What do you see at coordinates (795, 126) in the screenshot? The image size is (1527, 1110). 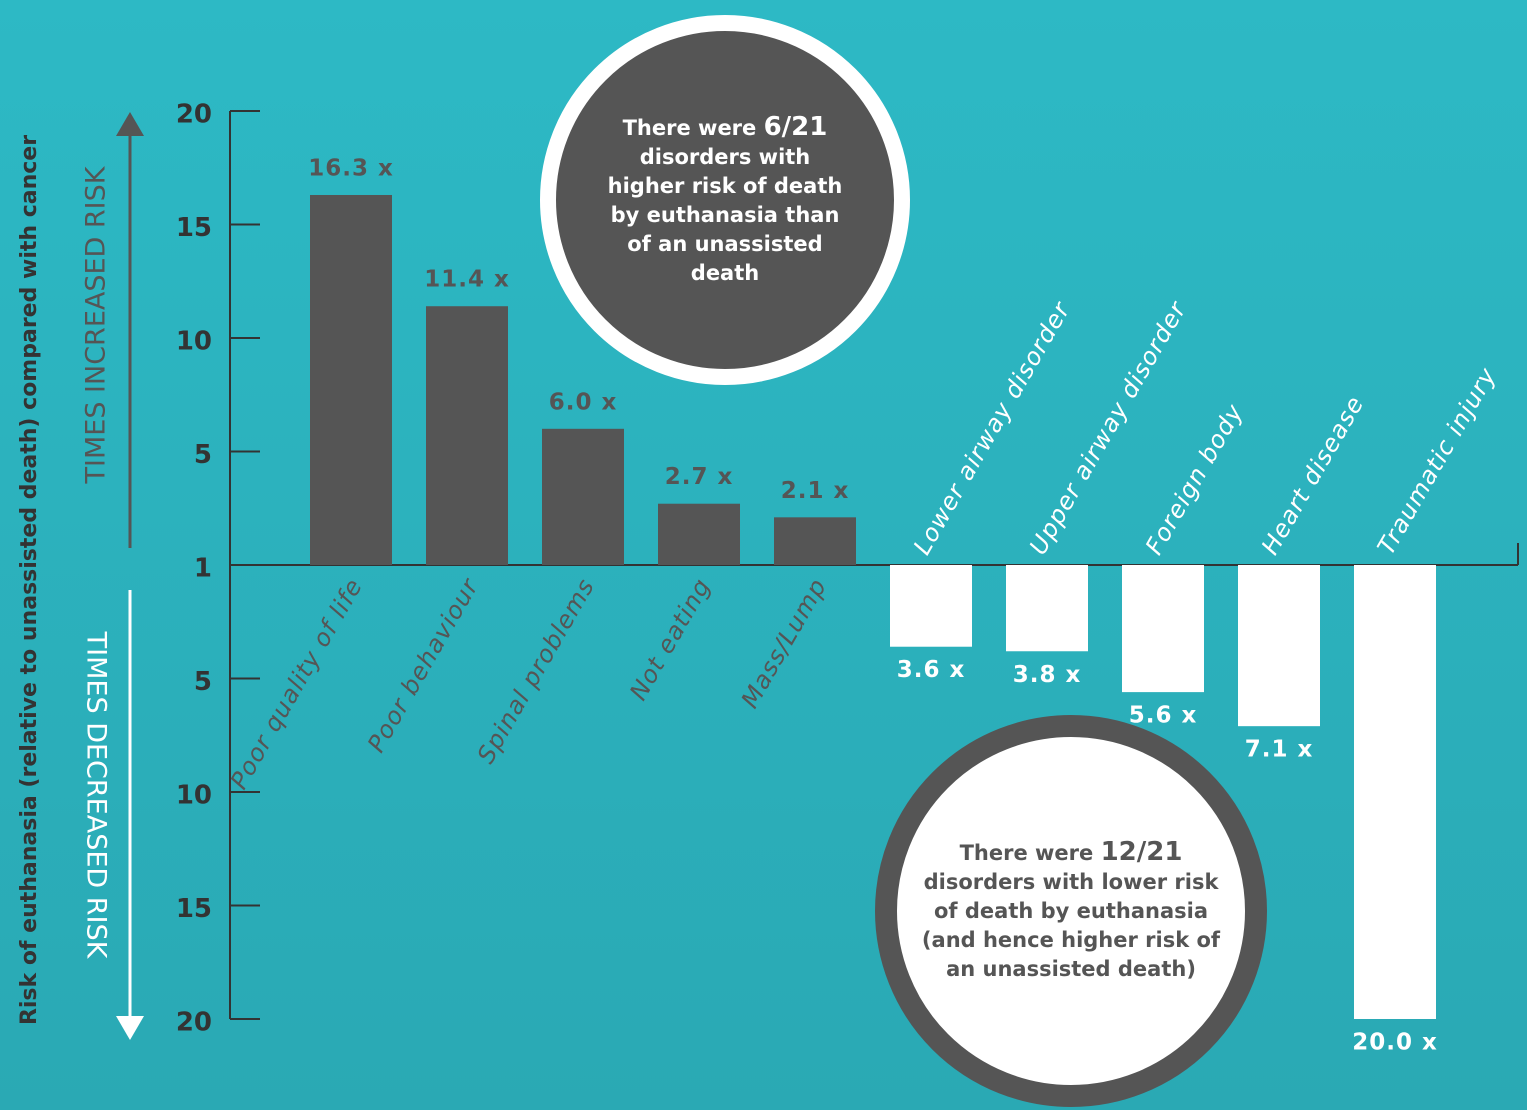 I see `annotation-highlight: 6/21` at bounding box center [795, 126].